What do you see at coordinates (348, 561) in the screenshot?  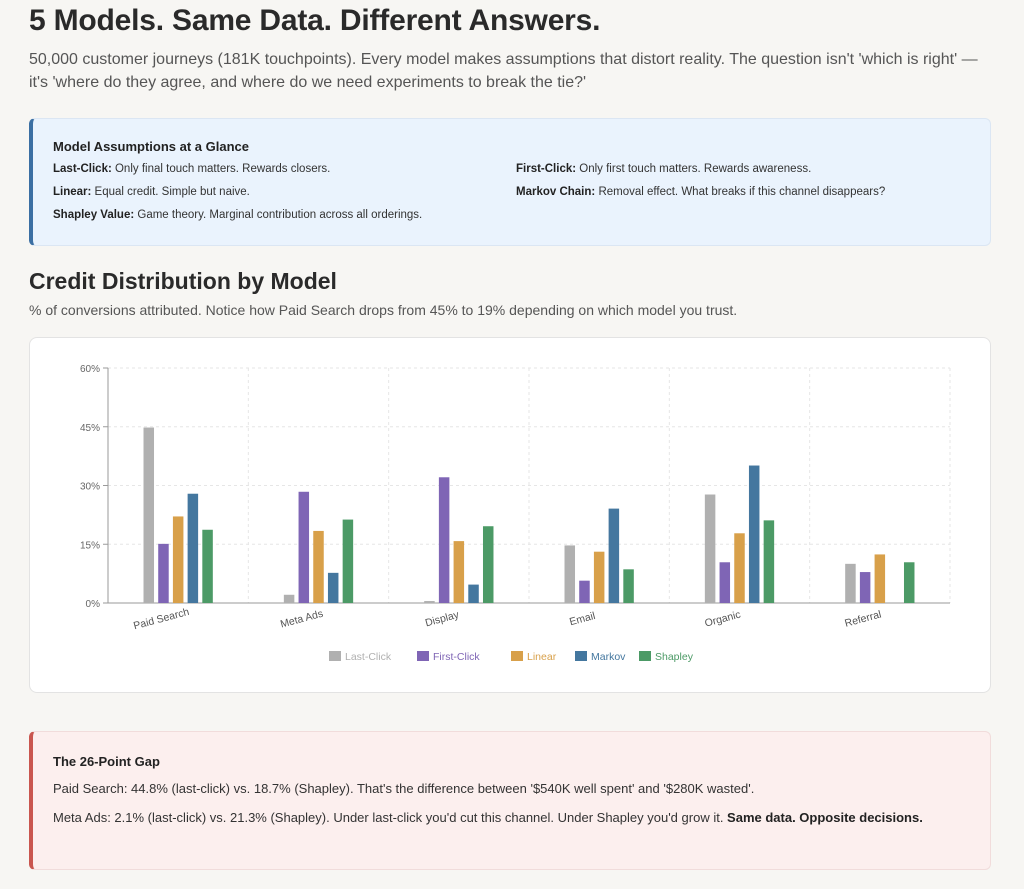 I see `bar-shapley-meta-ads` at bounding box center [348, 561].